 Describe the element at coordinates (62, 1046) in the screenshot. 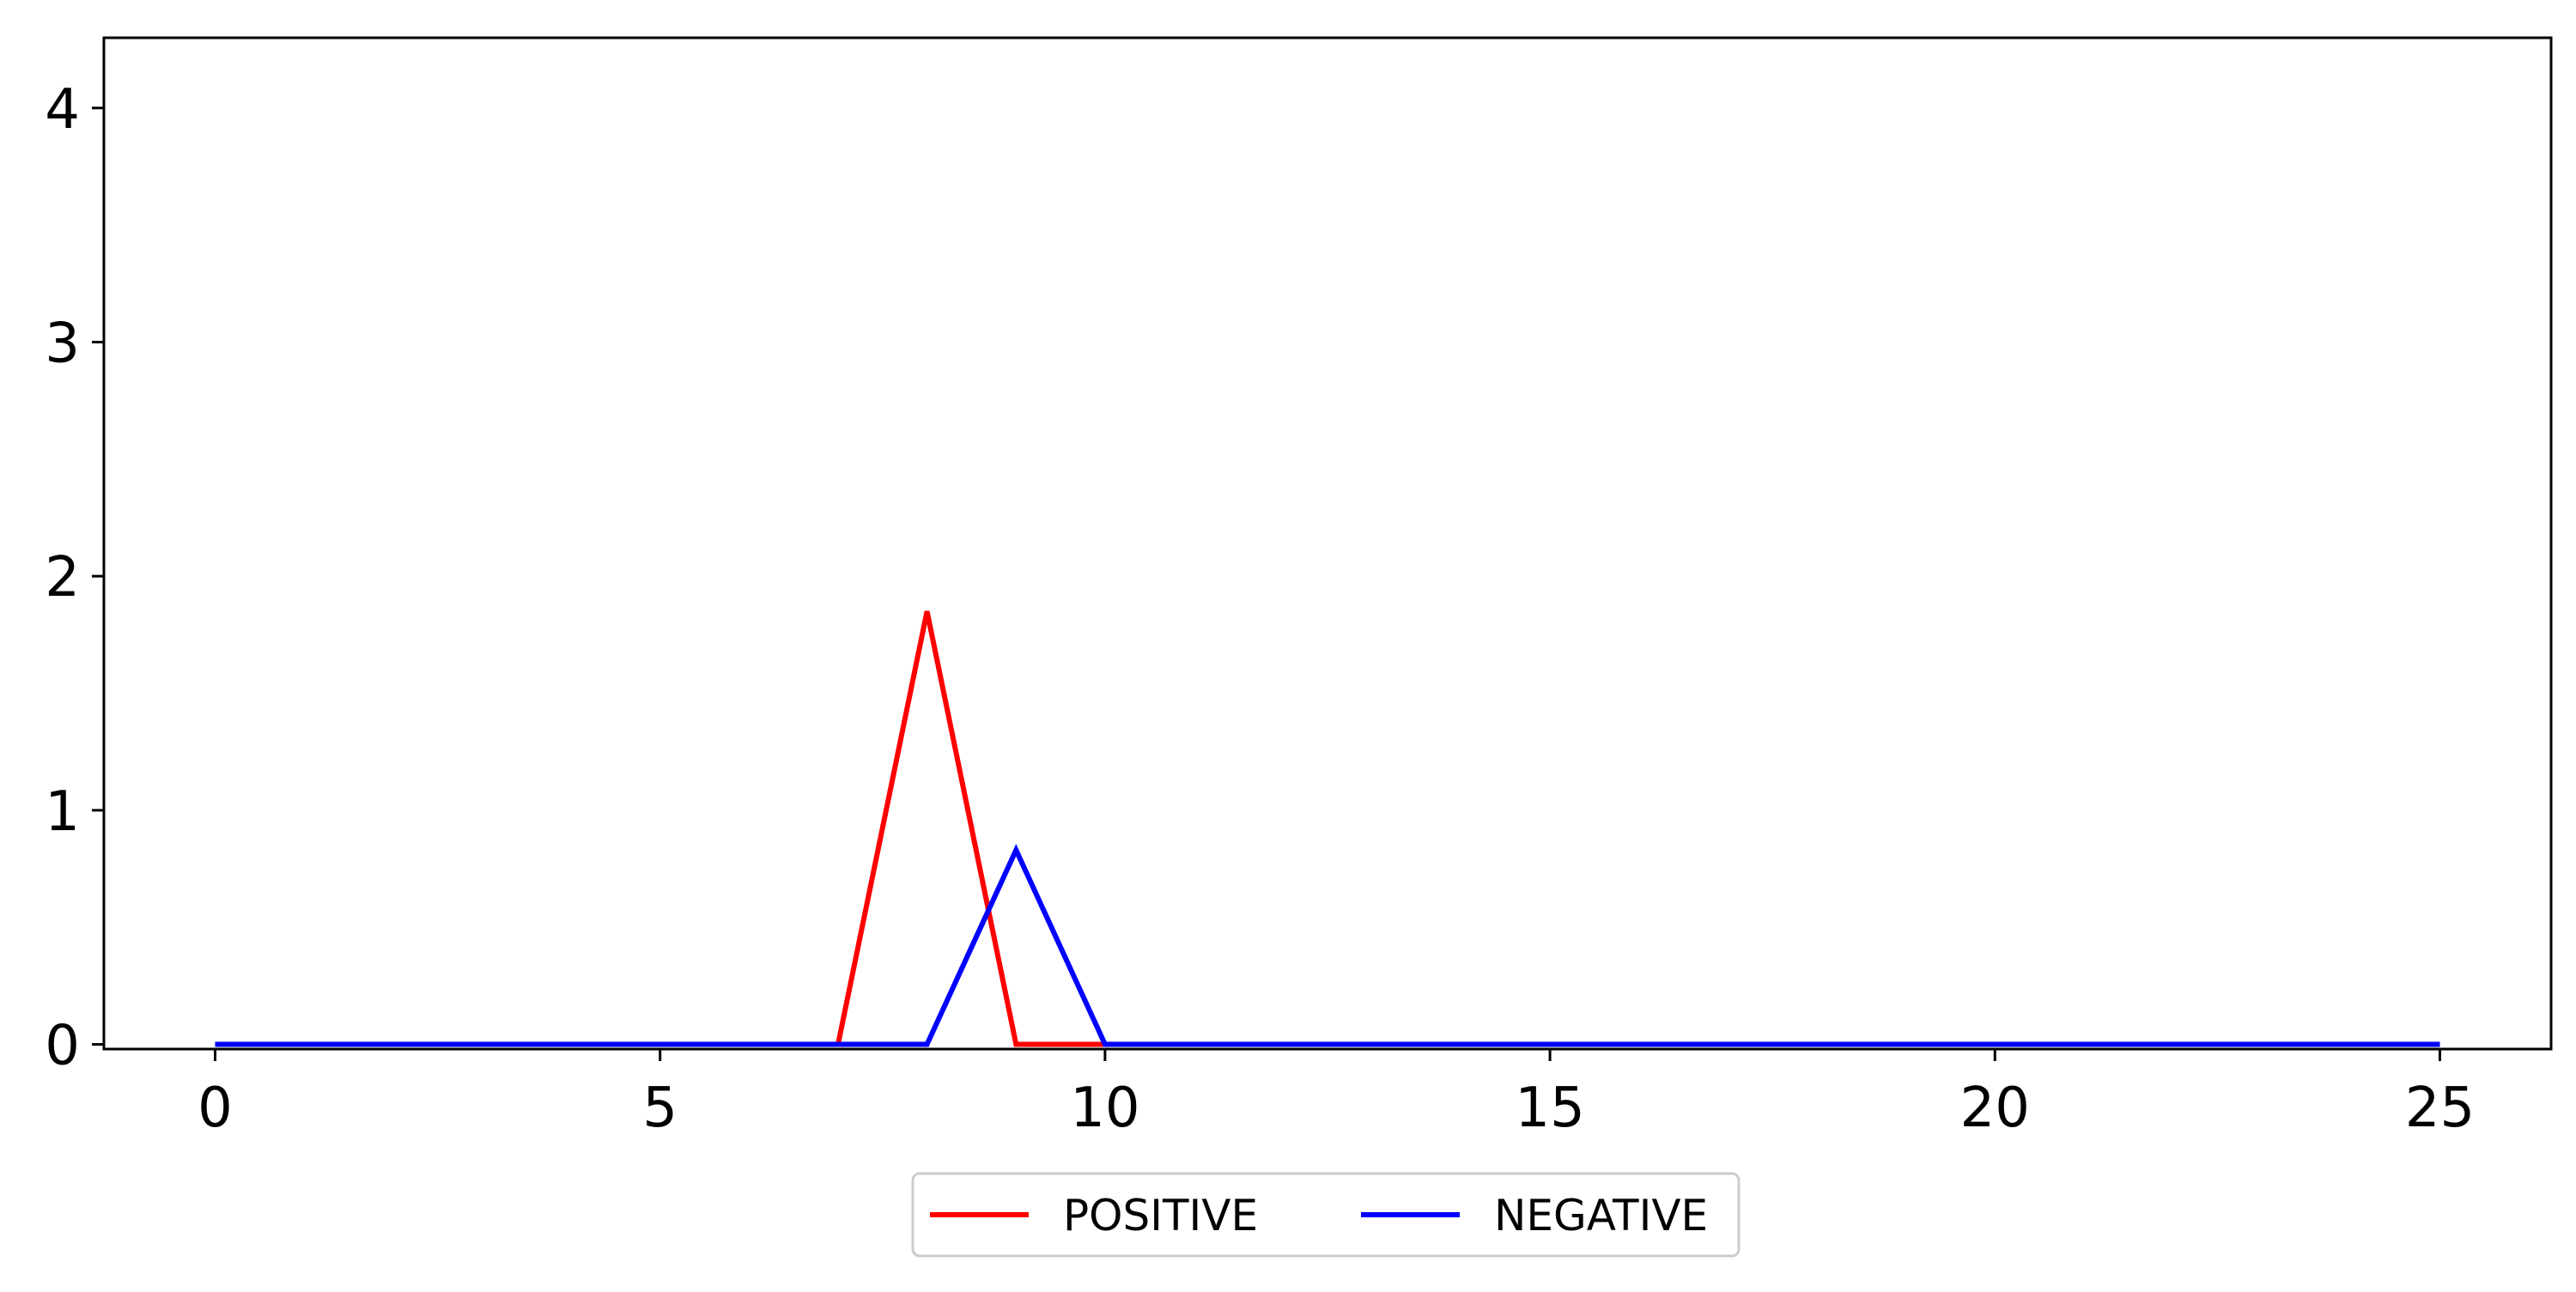

I see `y-tick-label: 0` at that location.